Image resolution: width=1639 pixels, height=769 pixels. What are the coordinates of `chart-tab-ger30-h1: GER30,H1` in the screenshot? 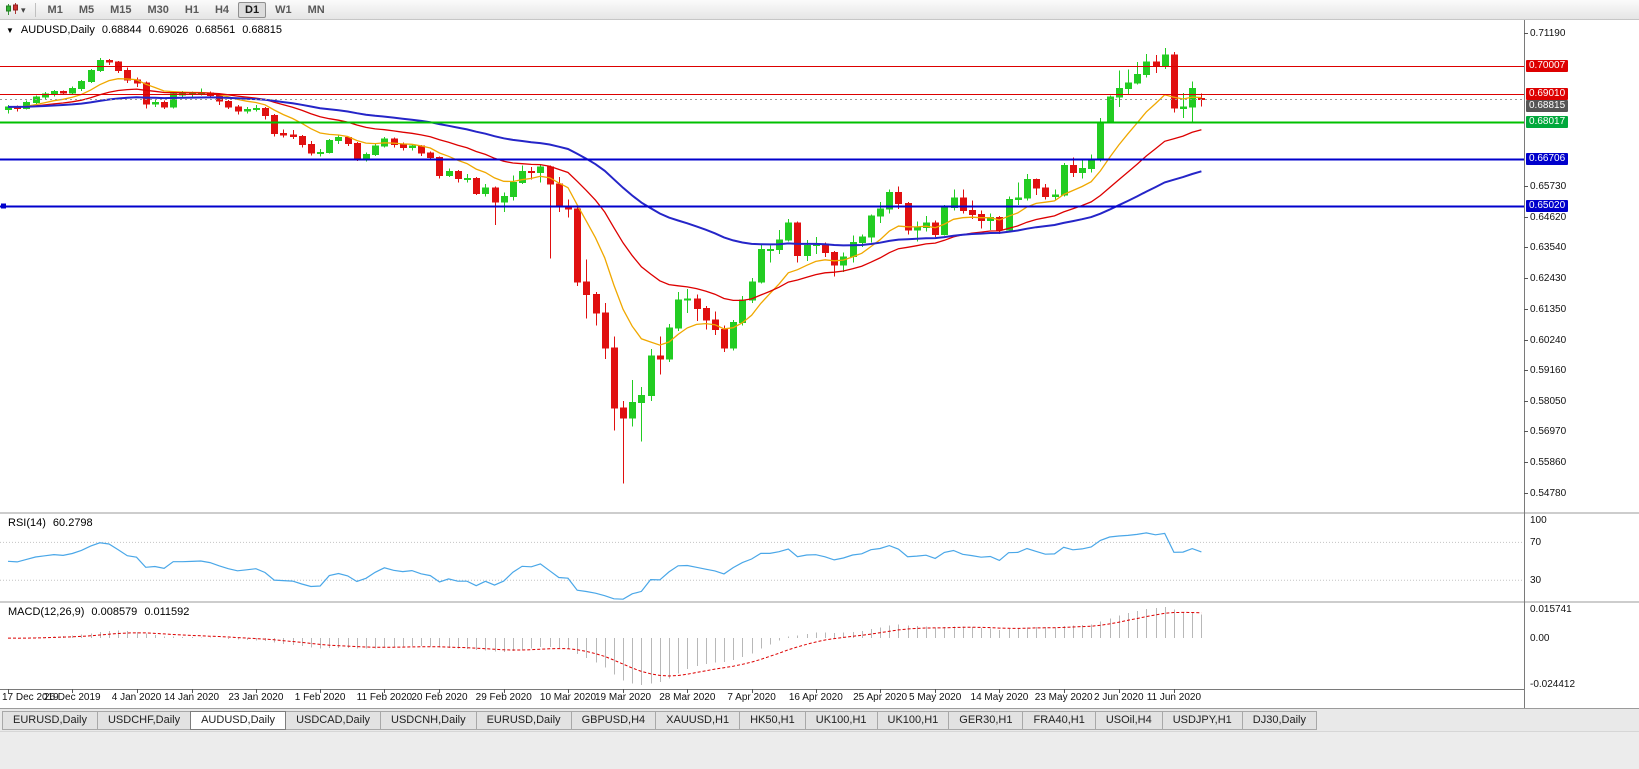 It's located at (986, 720).